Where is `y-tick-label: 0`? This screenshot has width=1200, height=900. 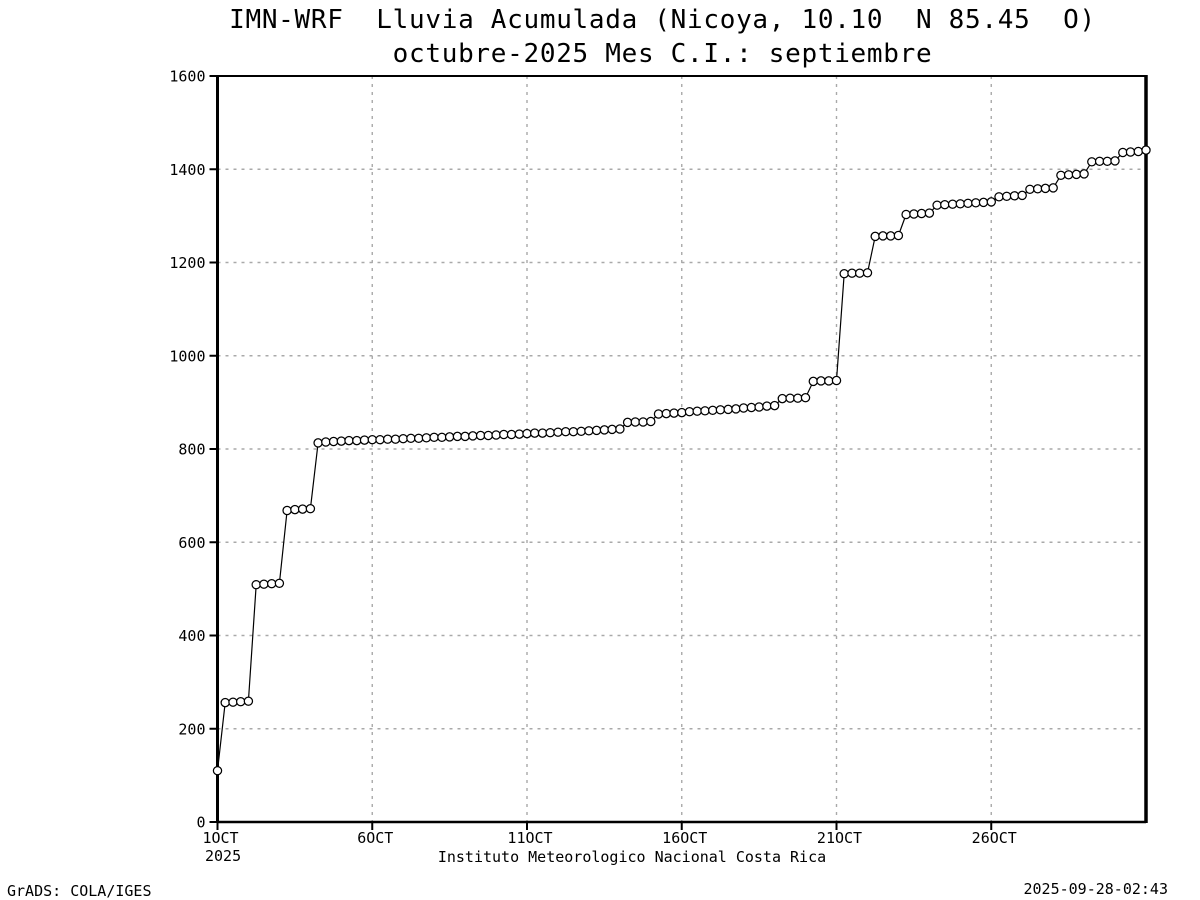
y-tick-label: 0 is located at coordinates (200, 823).